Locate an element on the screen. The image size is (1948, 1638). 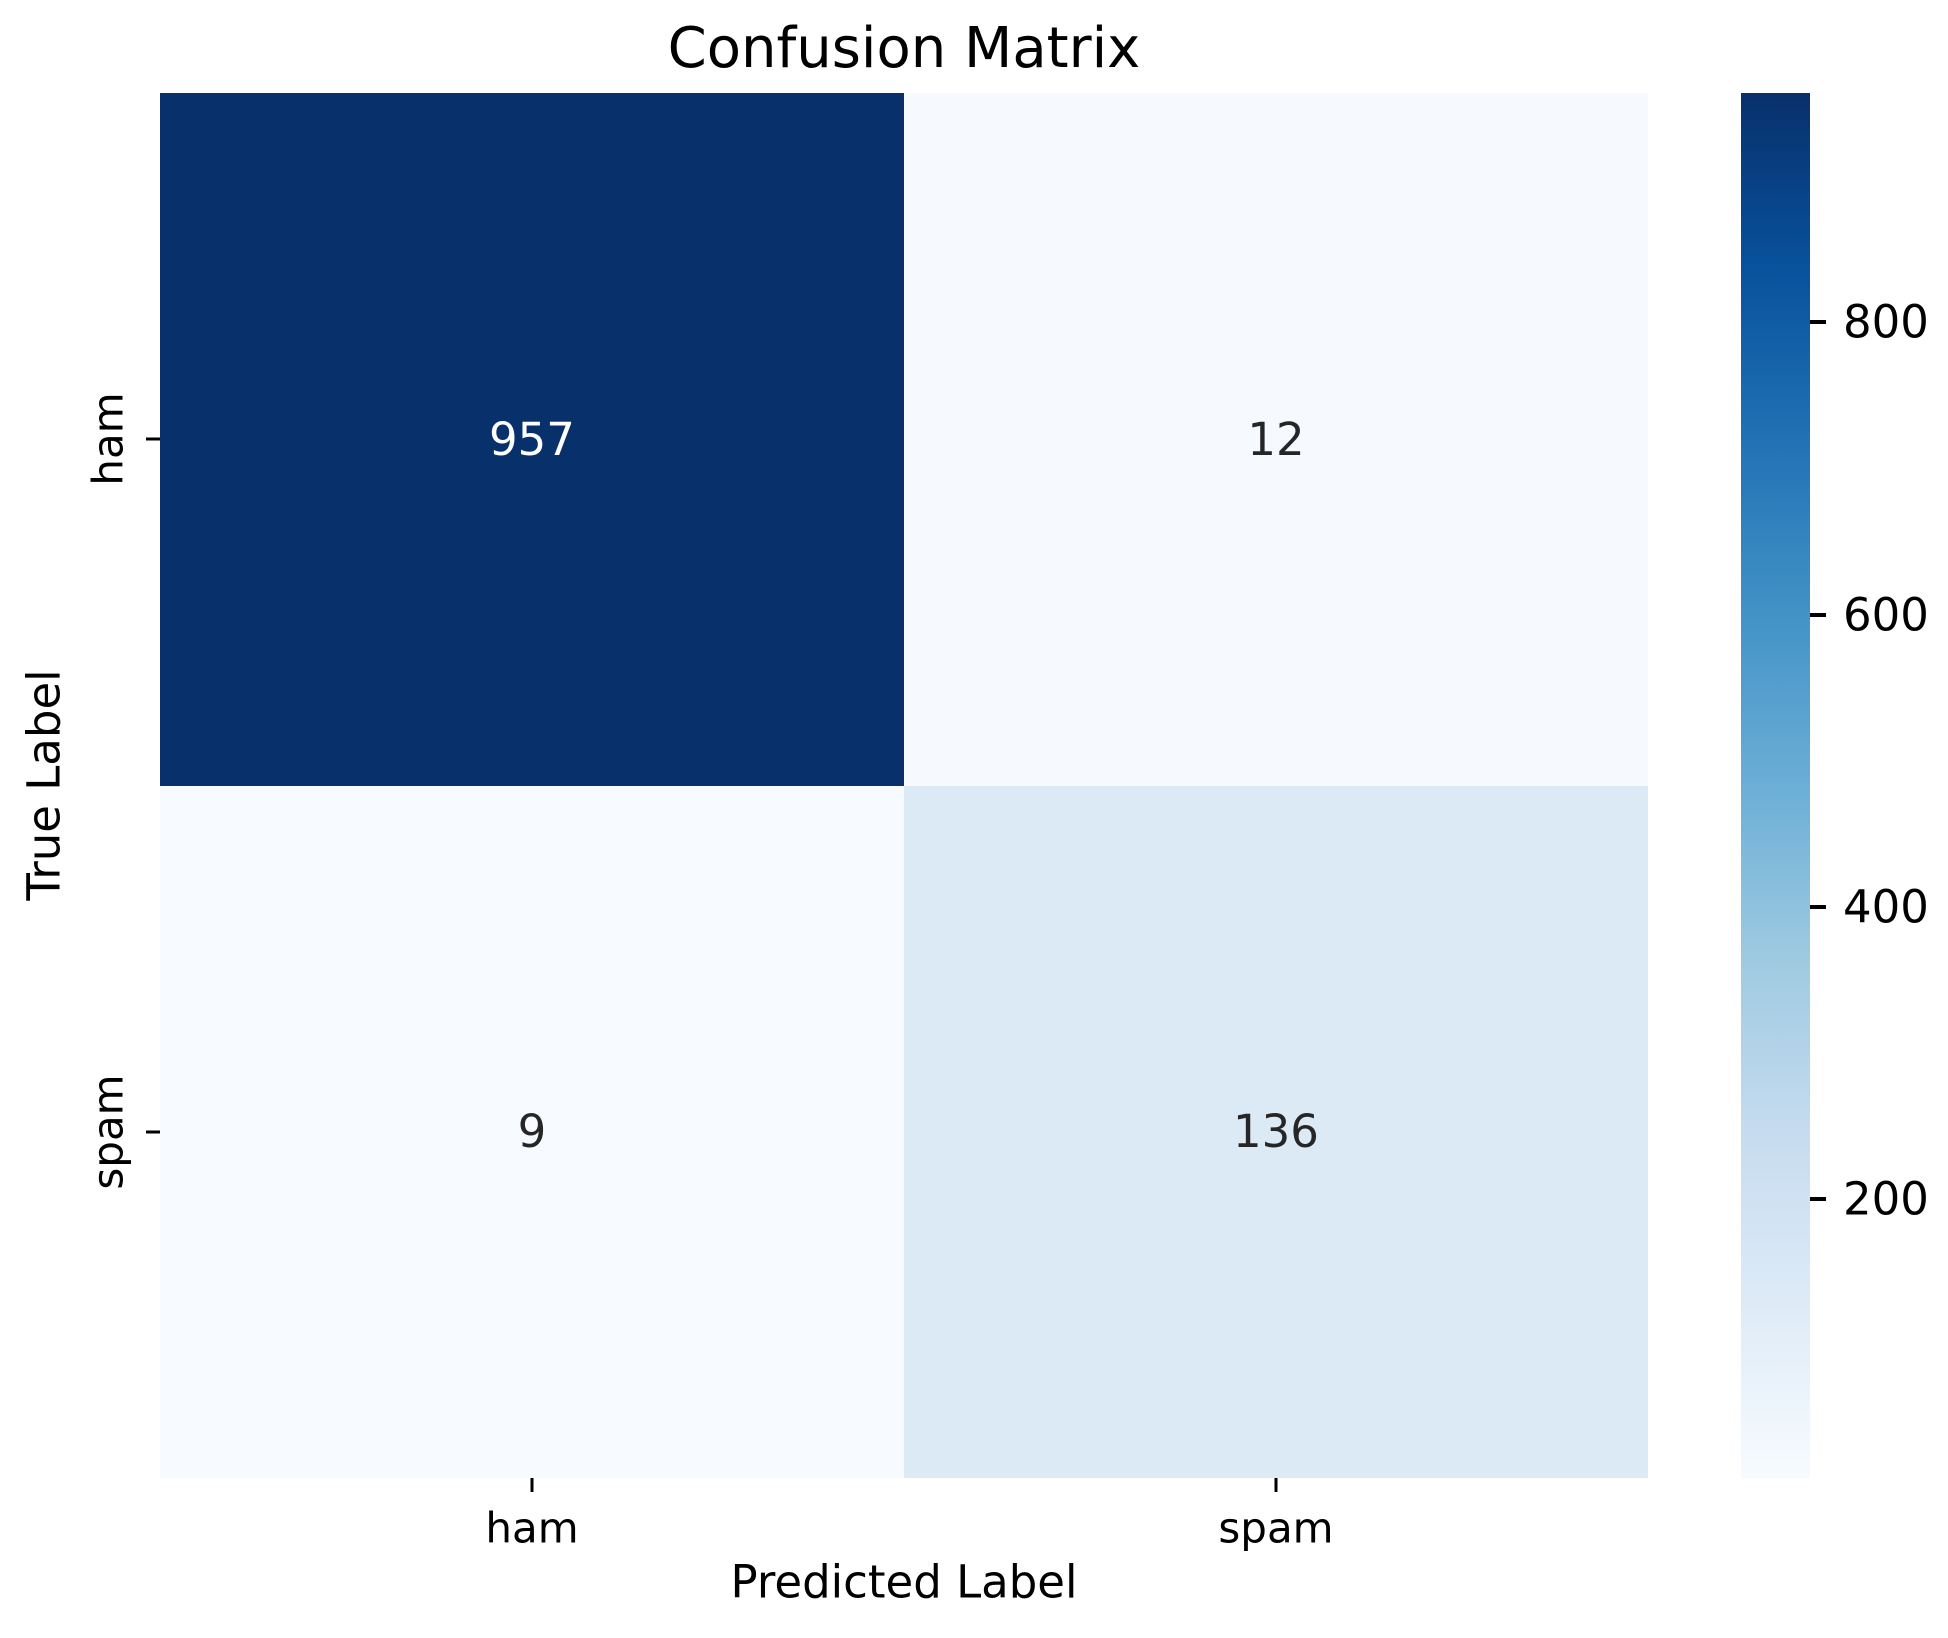
y-tick-label-spam: spam is located at coordinates (108, 1132).